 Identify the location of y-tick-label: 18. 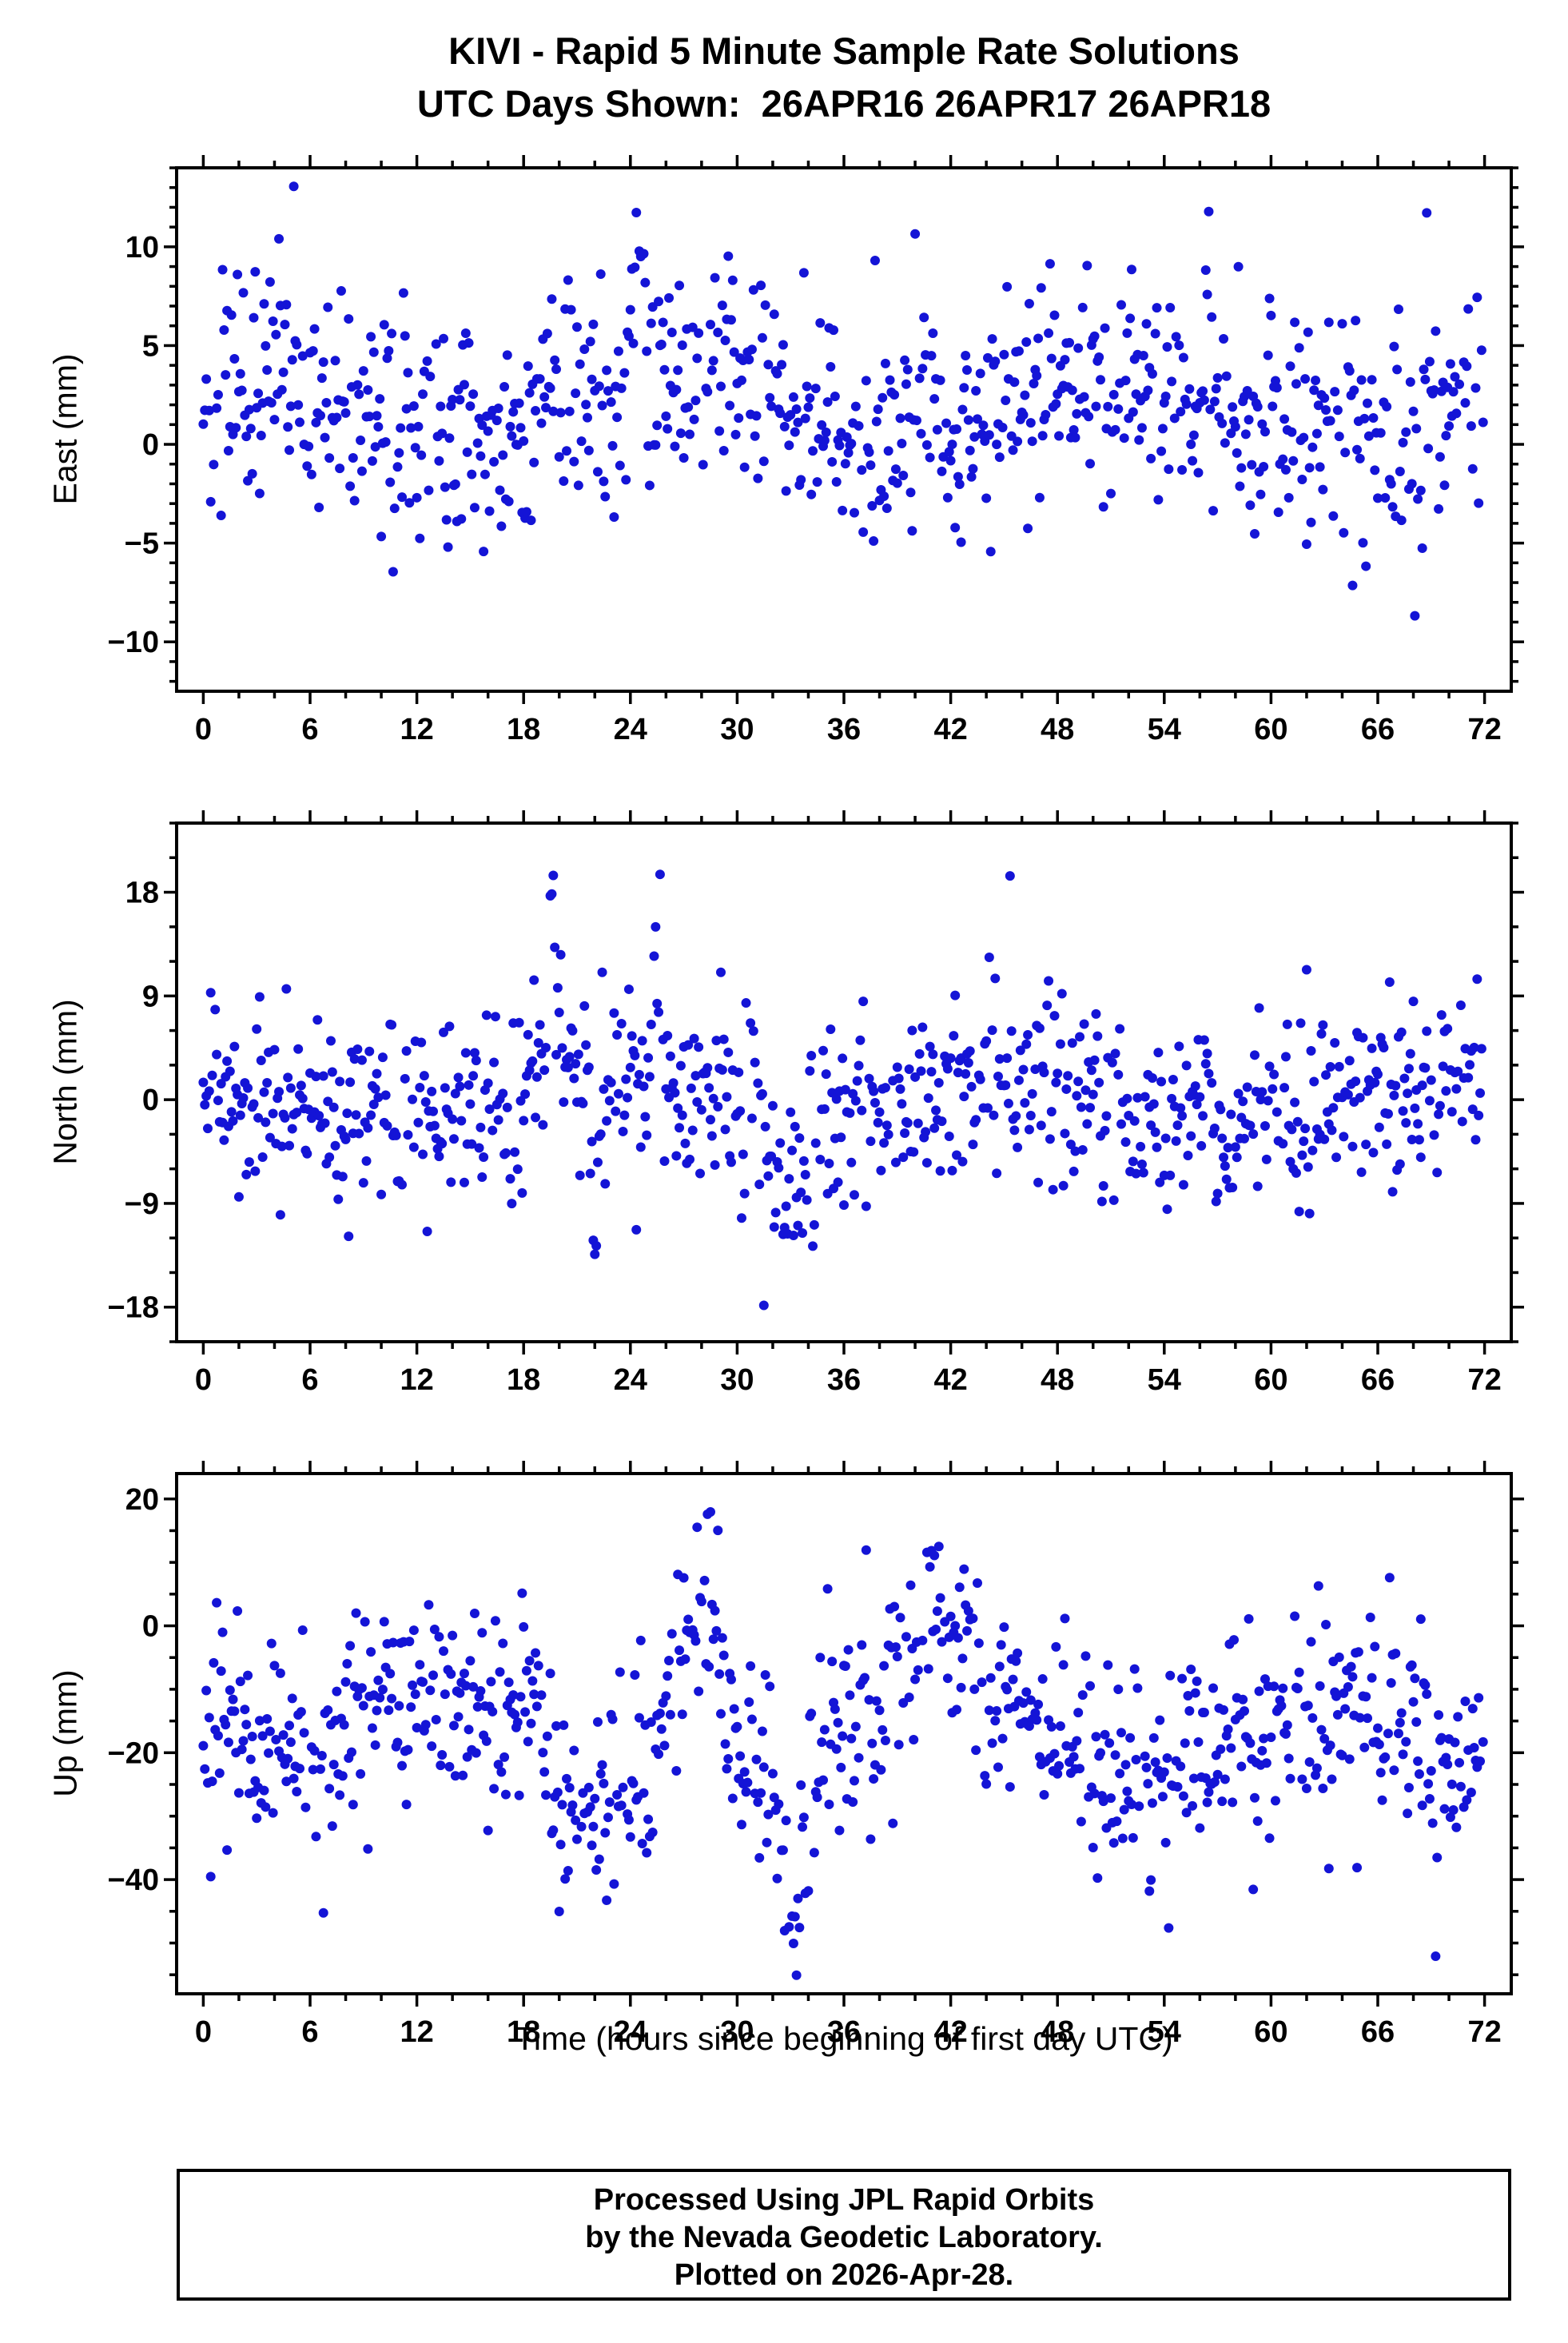
(142, 893).